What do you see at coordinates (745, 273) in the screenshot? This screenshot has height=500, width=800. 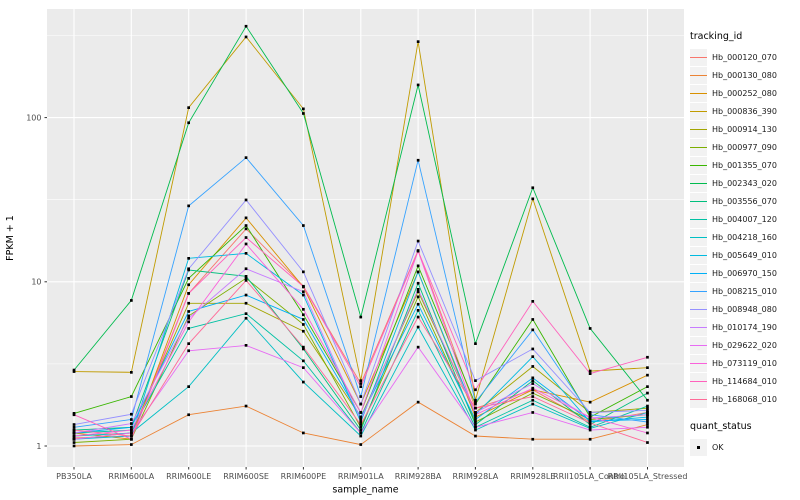 I see `legend-item: Hb_006970_150` at bounding box center [745, 273].